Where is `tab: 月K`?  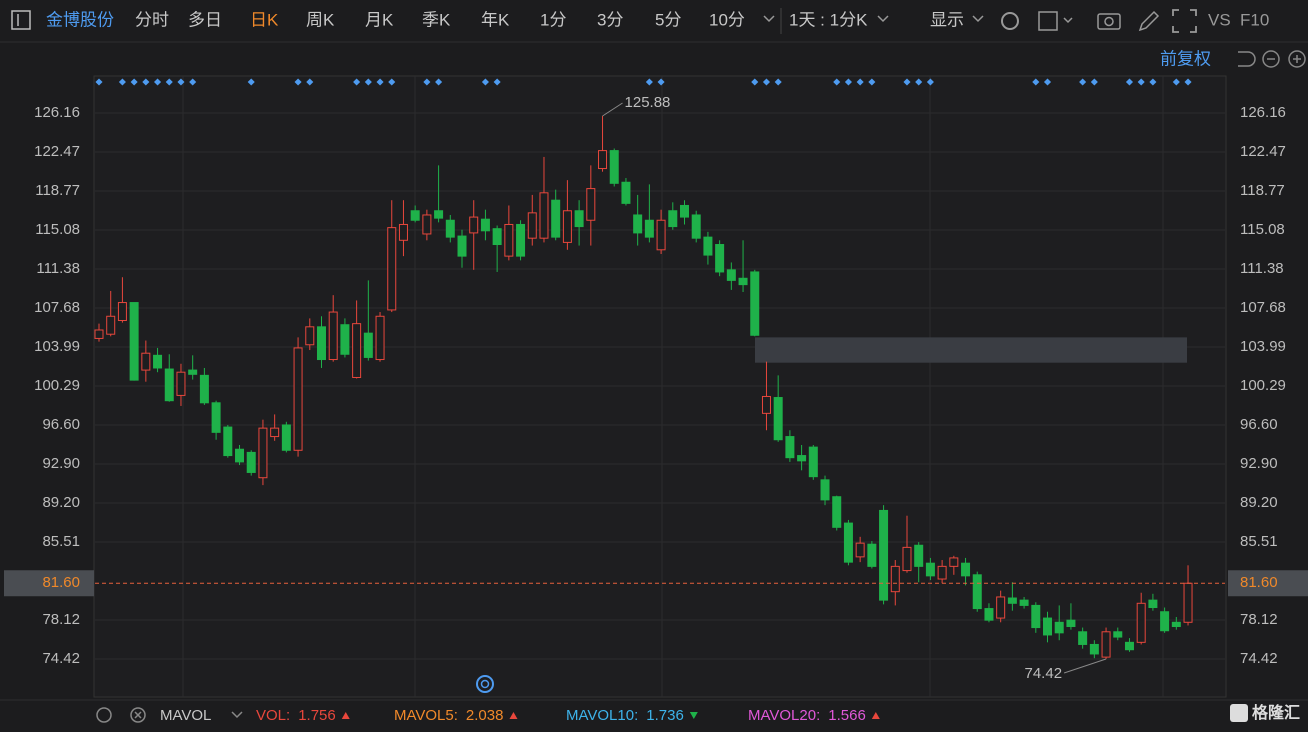 tab: 月K is located at coordinates (379, 19).